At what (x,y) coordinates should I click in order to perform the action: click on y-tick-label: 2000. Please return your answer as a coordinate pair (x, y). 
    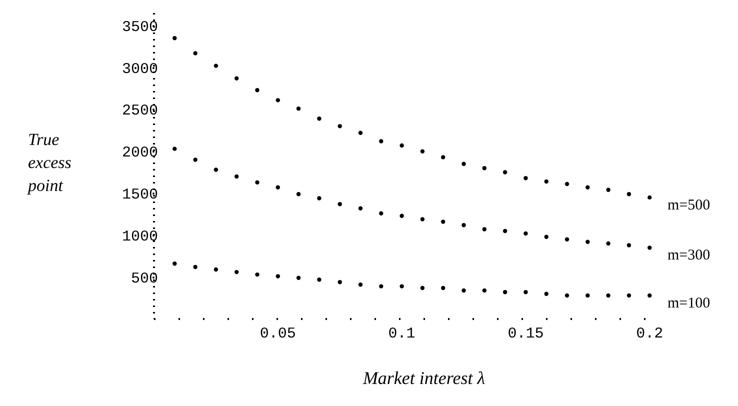
    Looking at the image, I should click on (140, 153).